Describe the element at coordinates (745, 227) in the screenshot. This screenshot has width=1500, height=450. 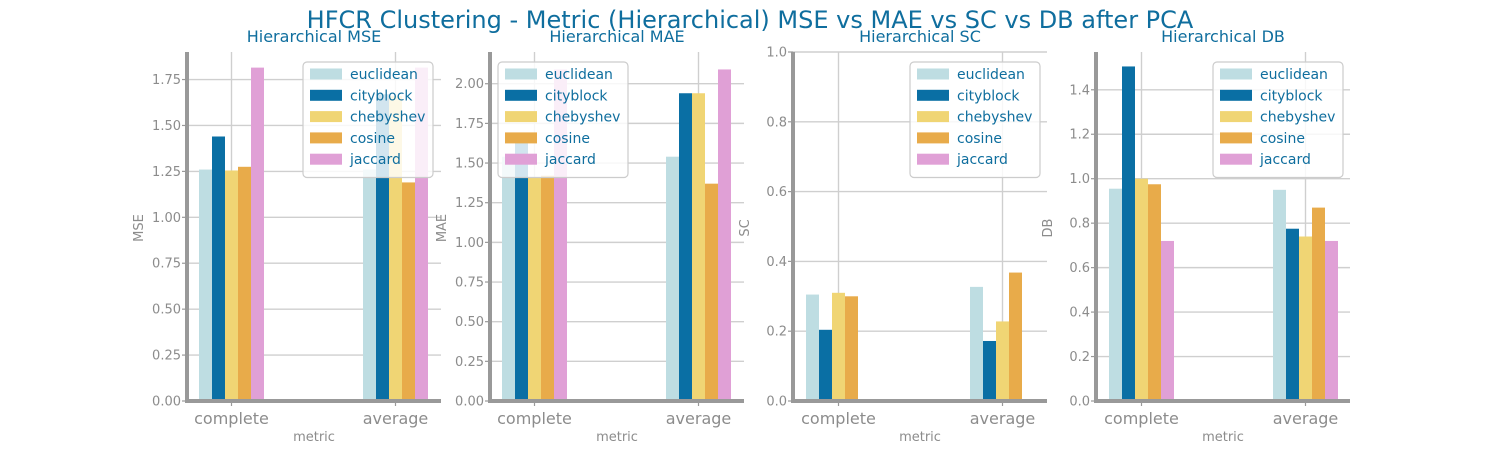
I see `y-axis-label: SC` at that location.